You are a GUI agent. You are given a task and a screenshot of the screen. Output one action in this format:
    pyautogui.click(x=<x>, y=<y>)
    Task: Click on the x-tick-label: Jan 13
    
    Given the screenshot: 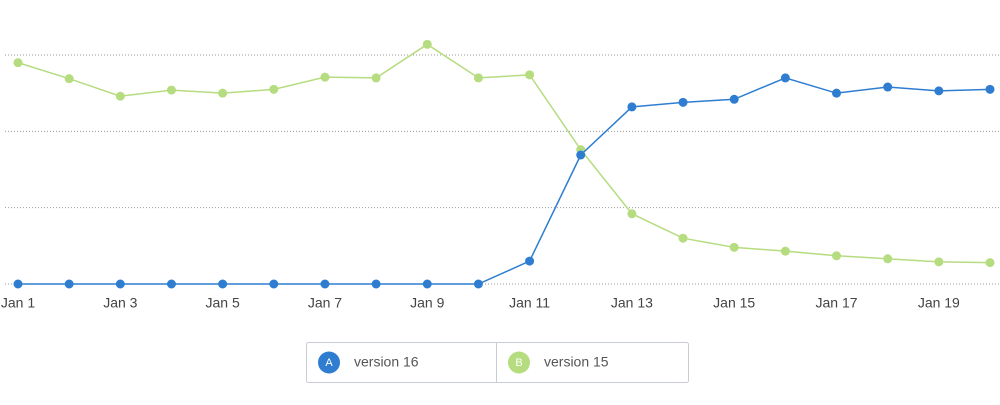 What is the action you would take?
    pyautogui.click(x=632, y=303)
    